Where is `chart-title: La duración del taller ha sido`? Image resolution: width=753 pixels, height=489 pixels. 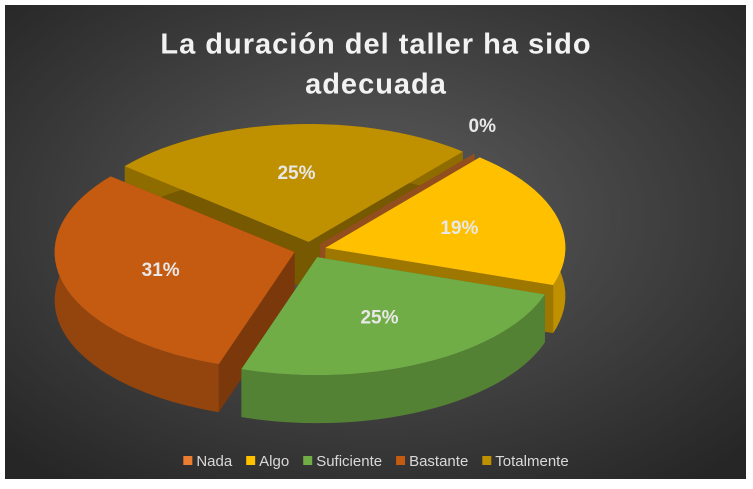 chart-title: La duración del taller ha sido is located at coordinates (375, 45).